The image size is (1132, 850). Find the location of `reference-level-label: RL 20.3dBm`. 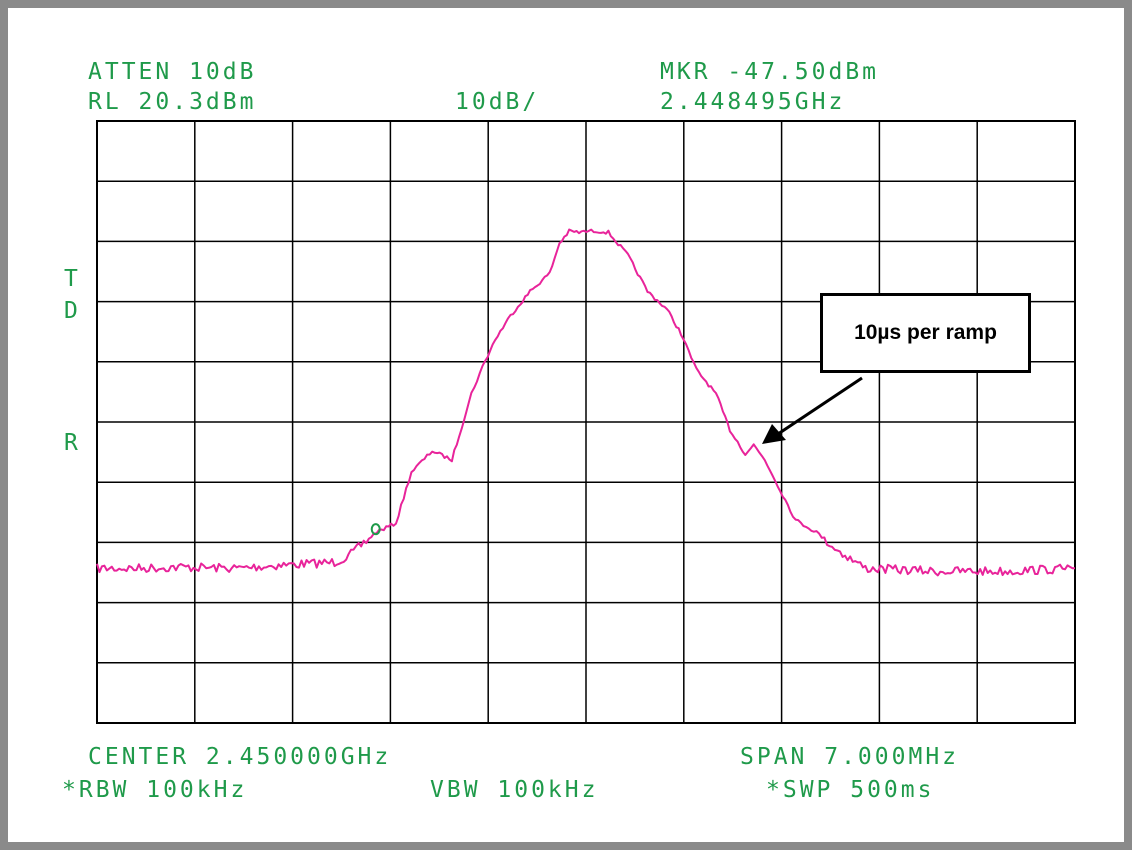

reference-level-label: RL 20.3dBm is located at coordinates (172, 102).